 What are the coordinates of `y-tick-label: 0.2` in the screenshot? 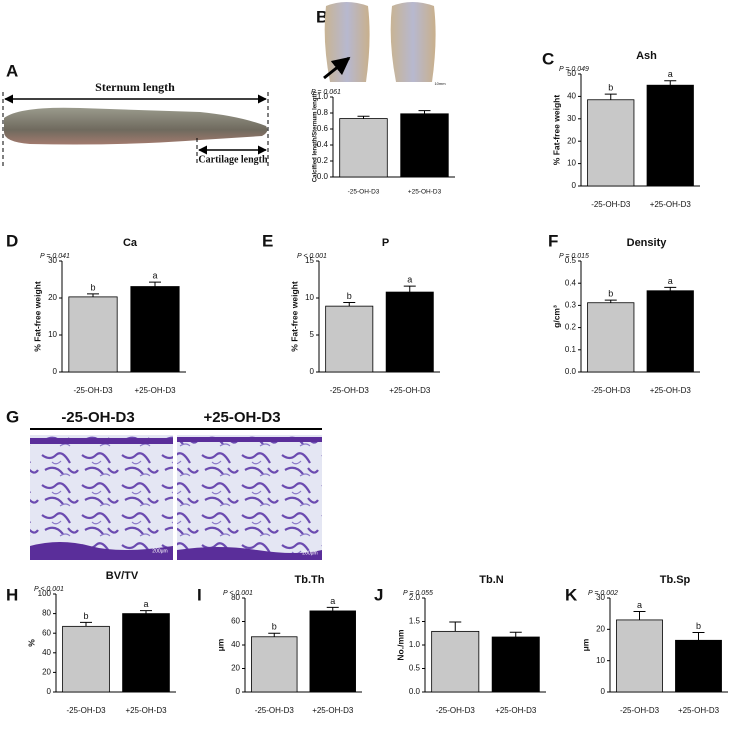 It's located at (323, 160).